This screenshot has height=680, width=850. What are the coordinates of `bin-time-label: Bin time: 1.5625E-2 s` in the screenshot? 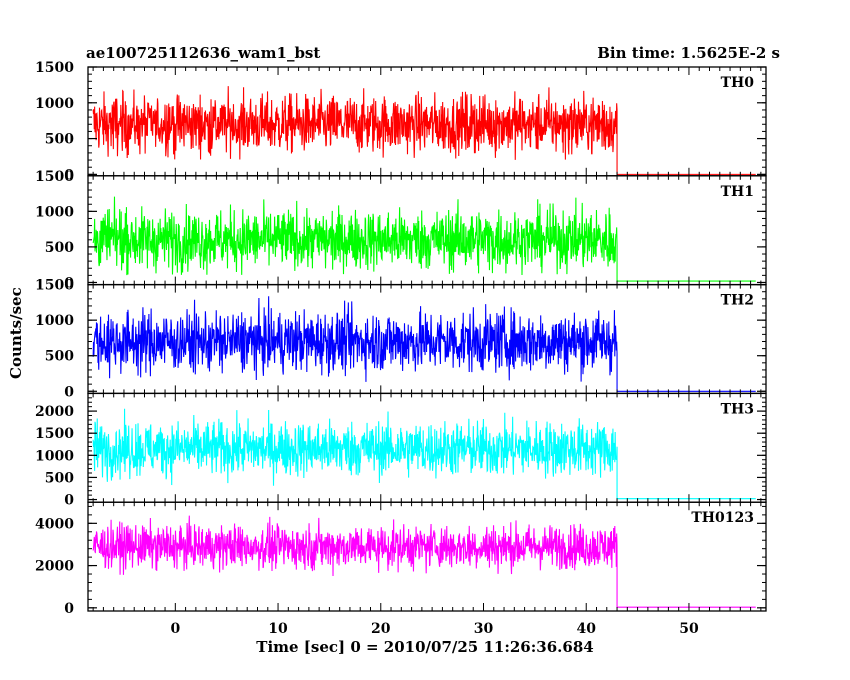 It's located at (688, 53).